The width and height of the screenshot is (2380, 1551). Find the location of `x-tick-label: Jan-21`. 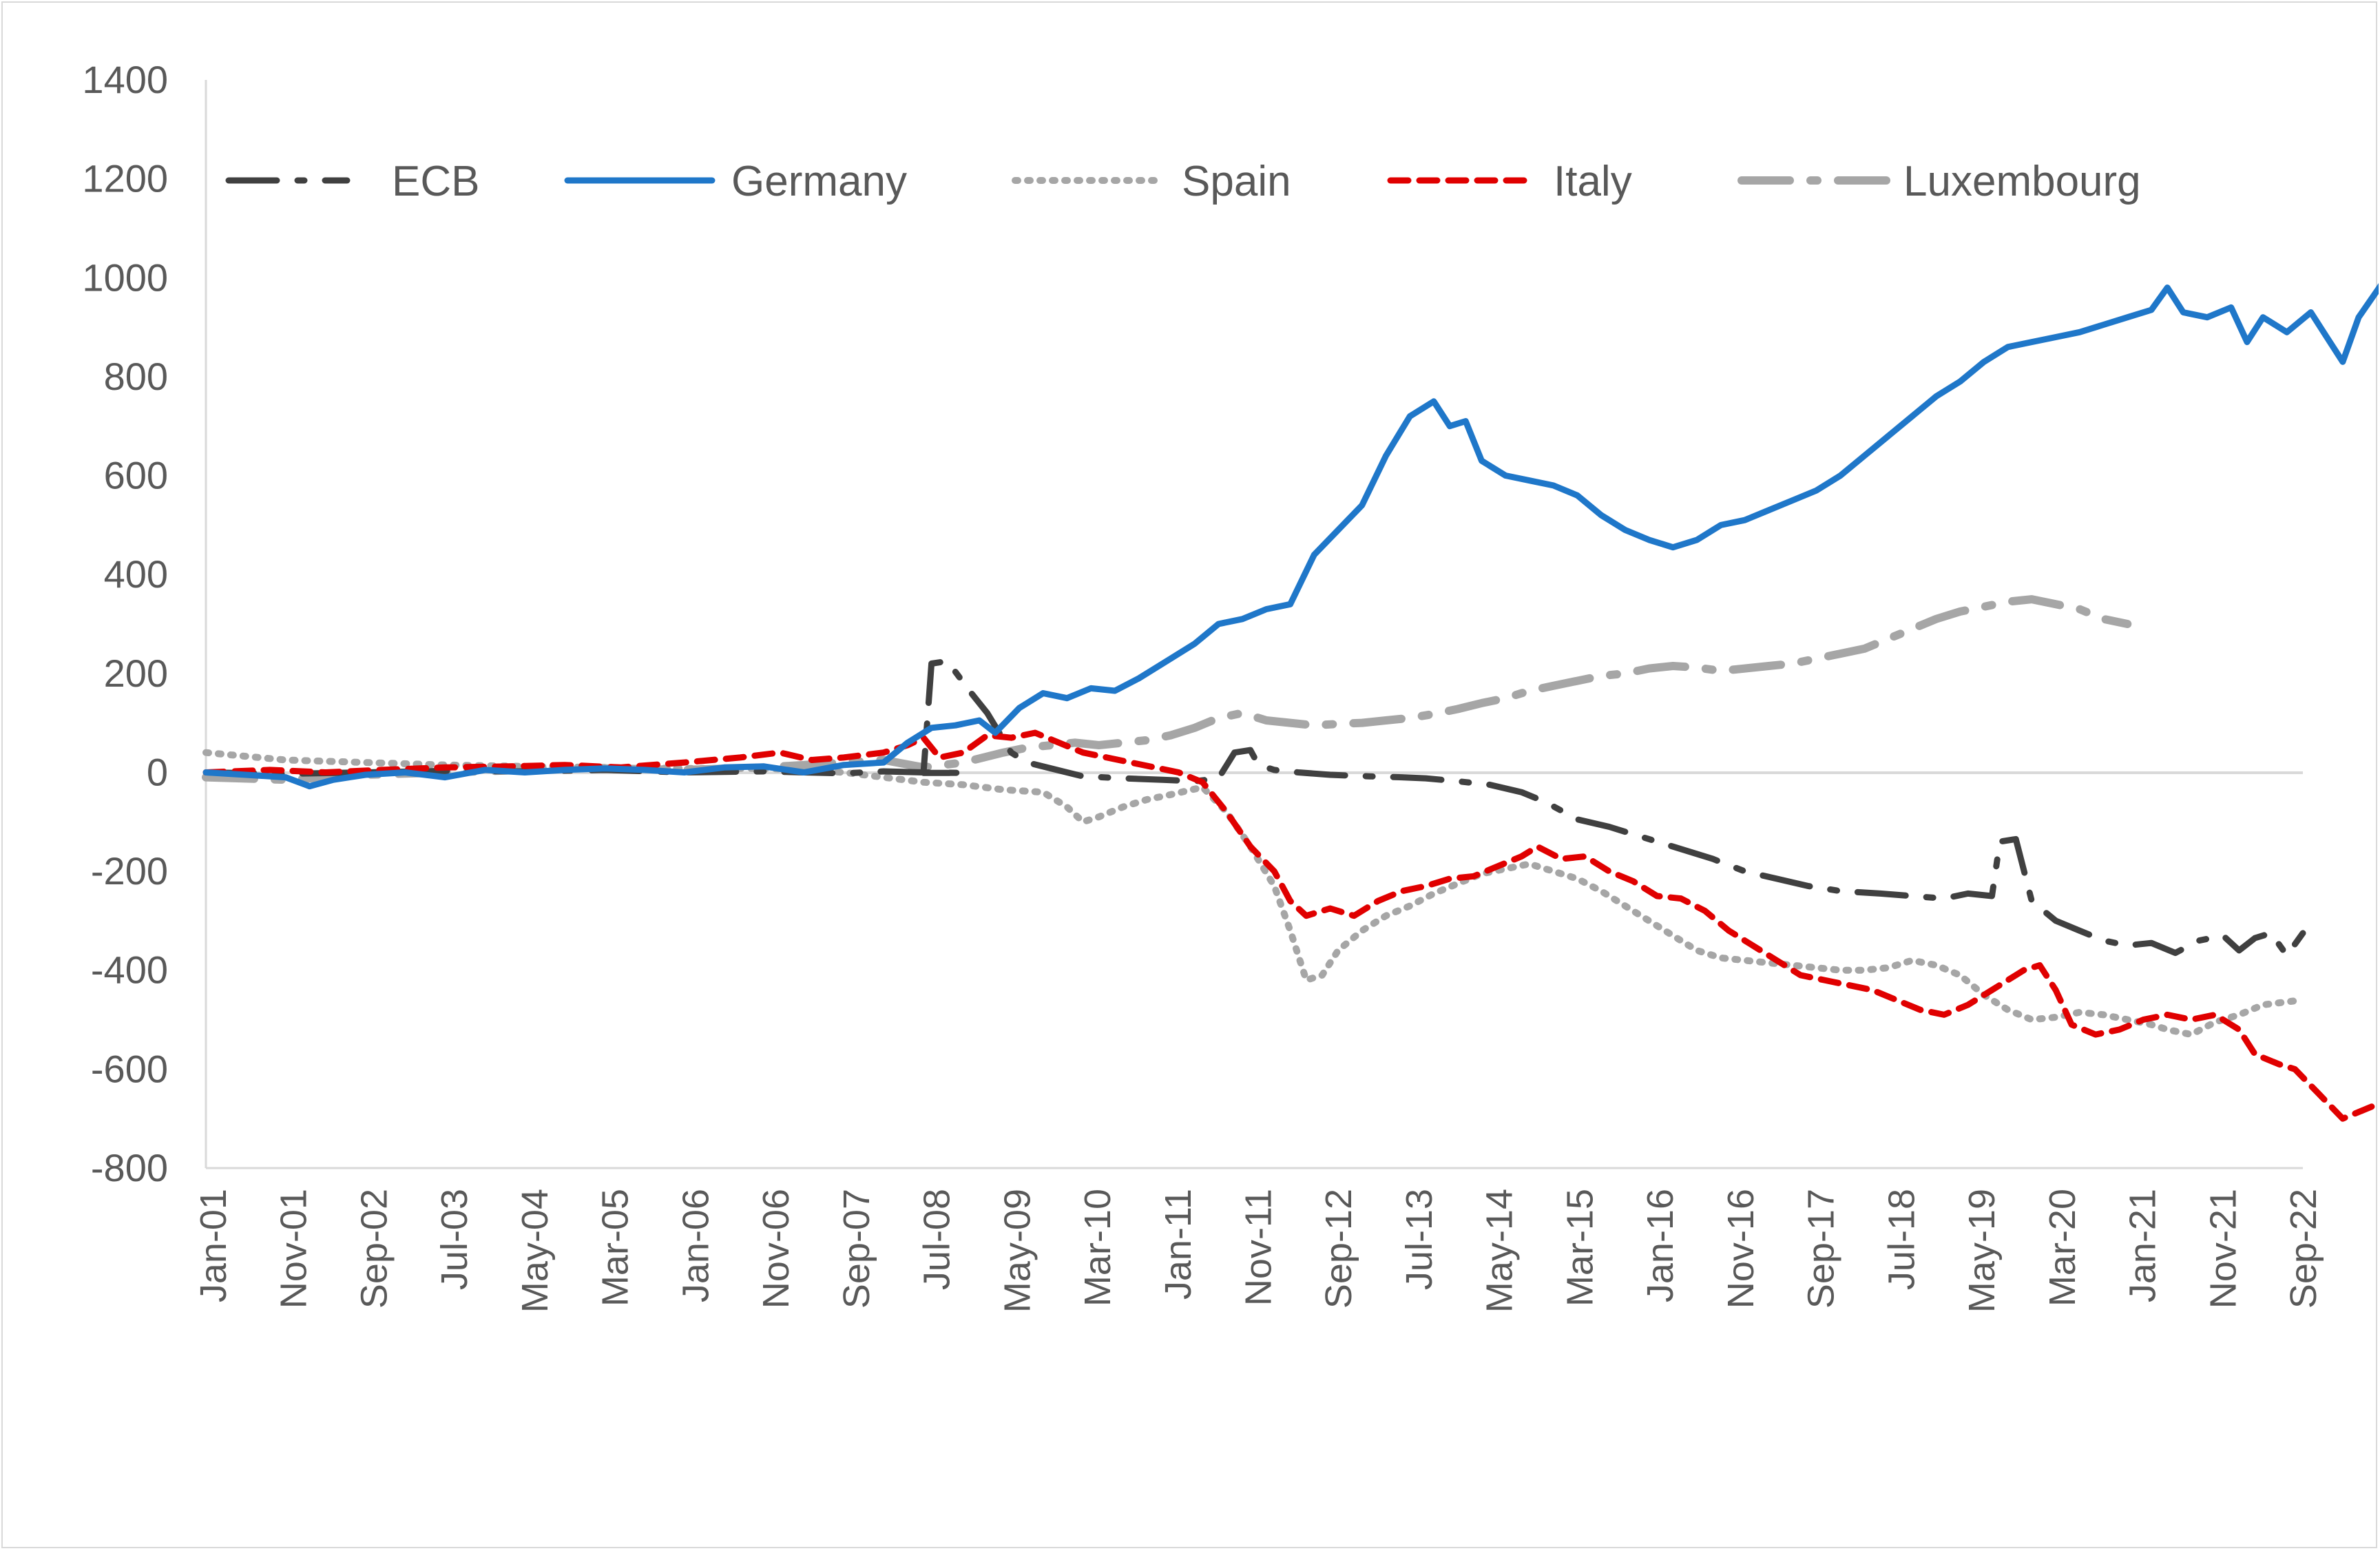

x-tick-label: Jan-21 is located at coordinates (2143, 1245).